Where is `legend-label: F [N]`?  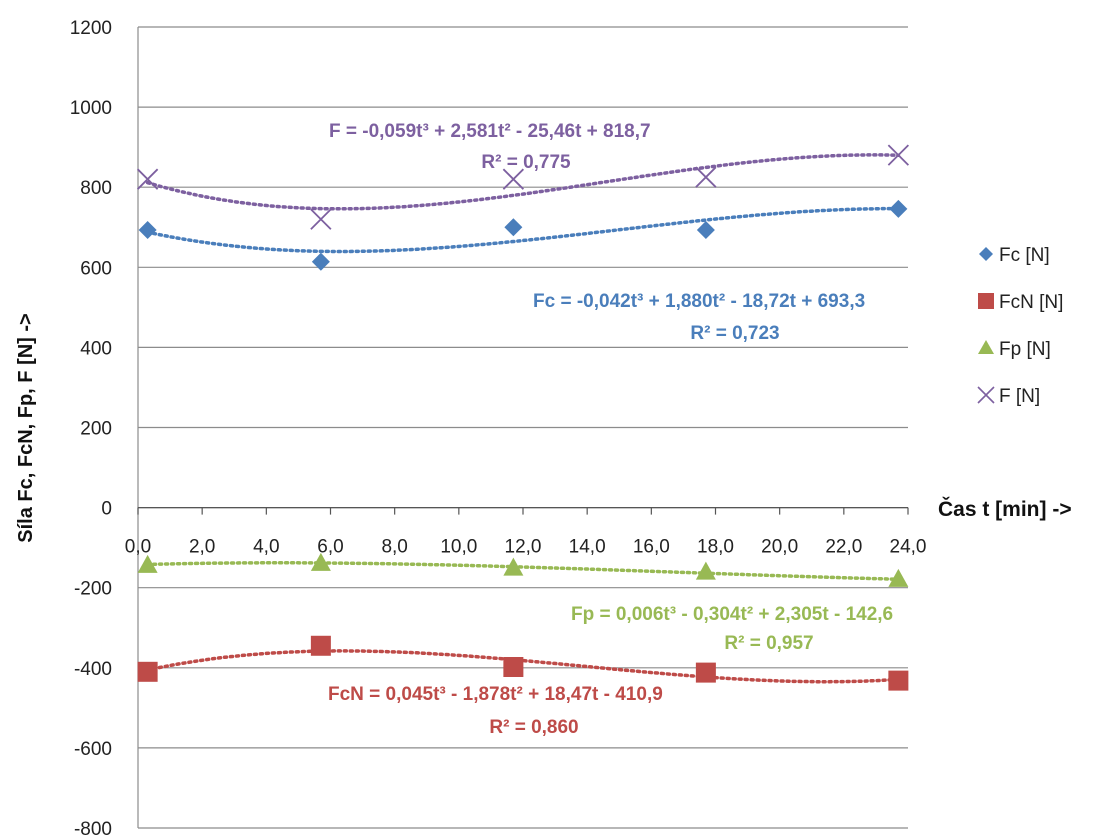
legend-label: F [N] is located at coordinates (1019, 396).